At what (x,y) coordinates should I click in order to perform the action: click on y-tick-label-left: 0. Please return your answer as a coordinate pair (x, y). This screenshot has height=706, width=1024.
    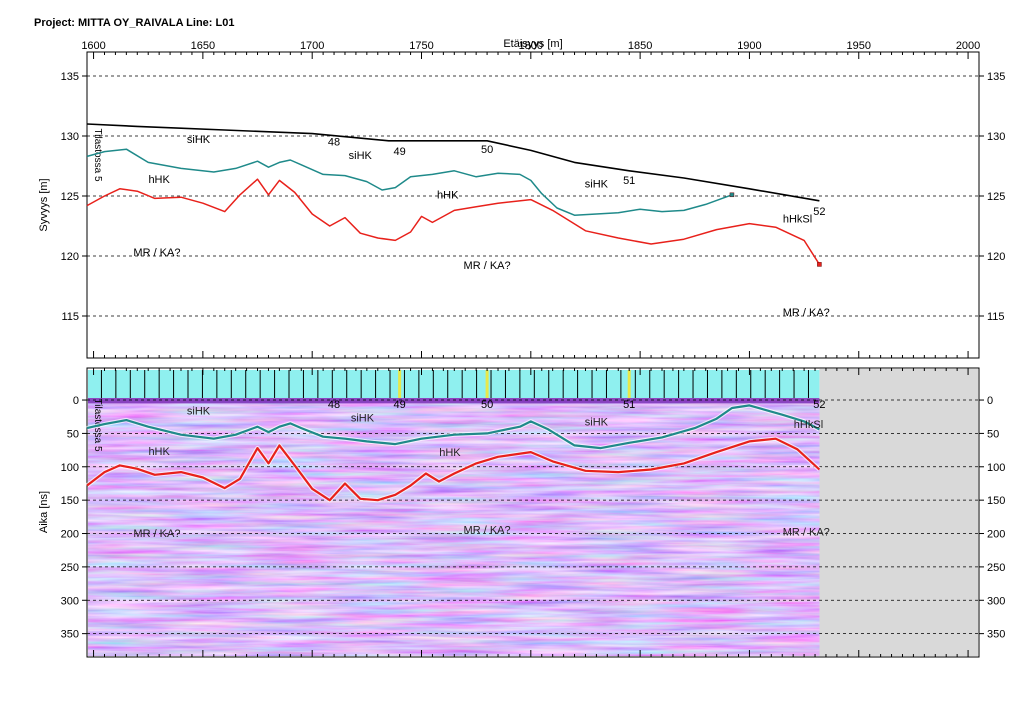
    Looking at the image, I should click on (76, 401).